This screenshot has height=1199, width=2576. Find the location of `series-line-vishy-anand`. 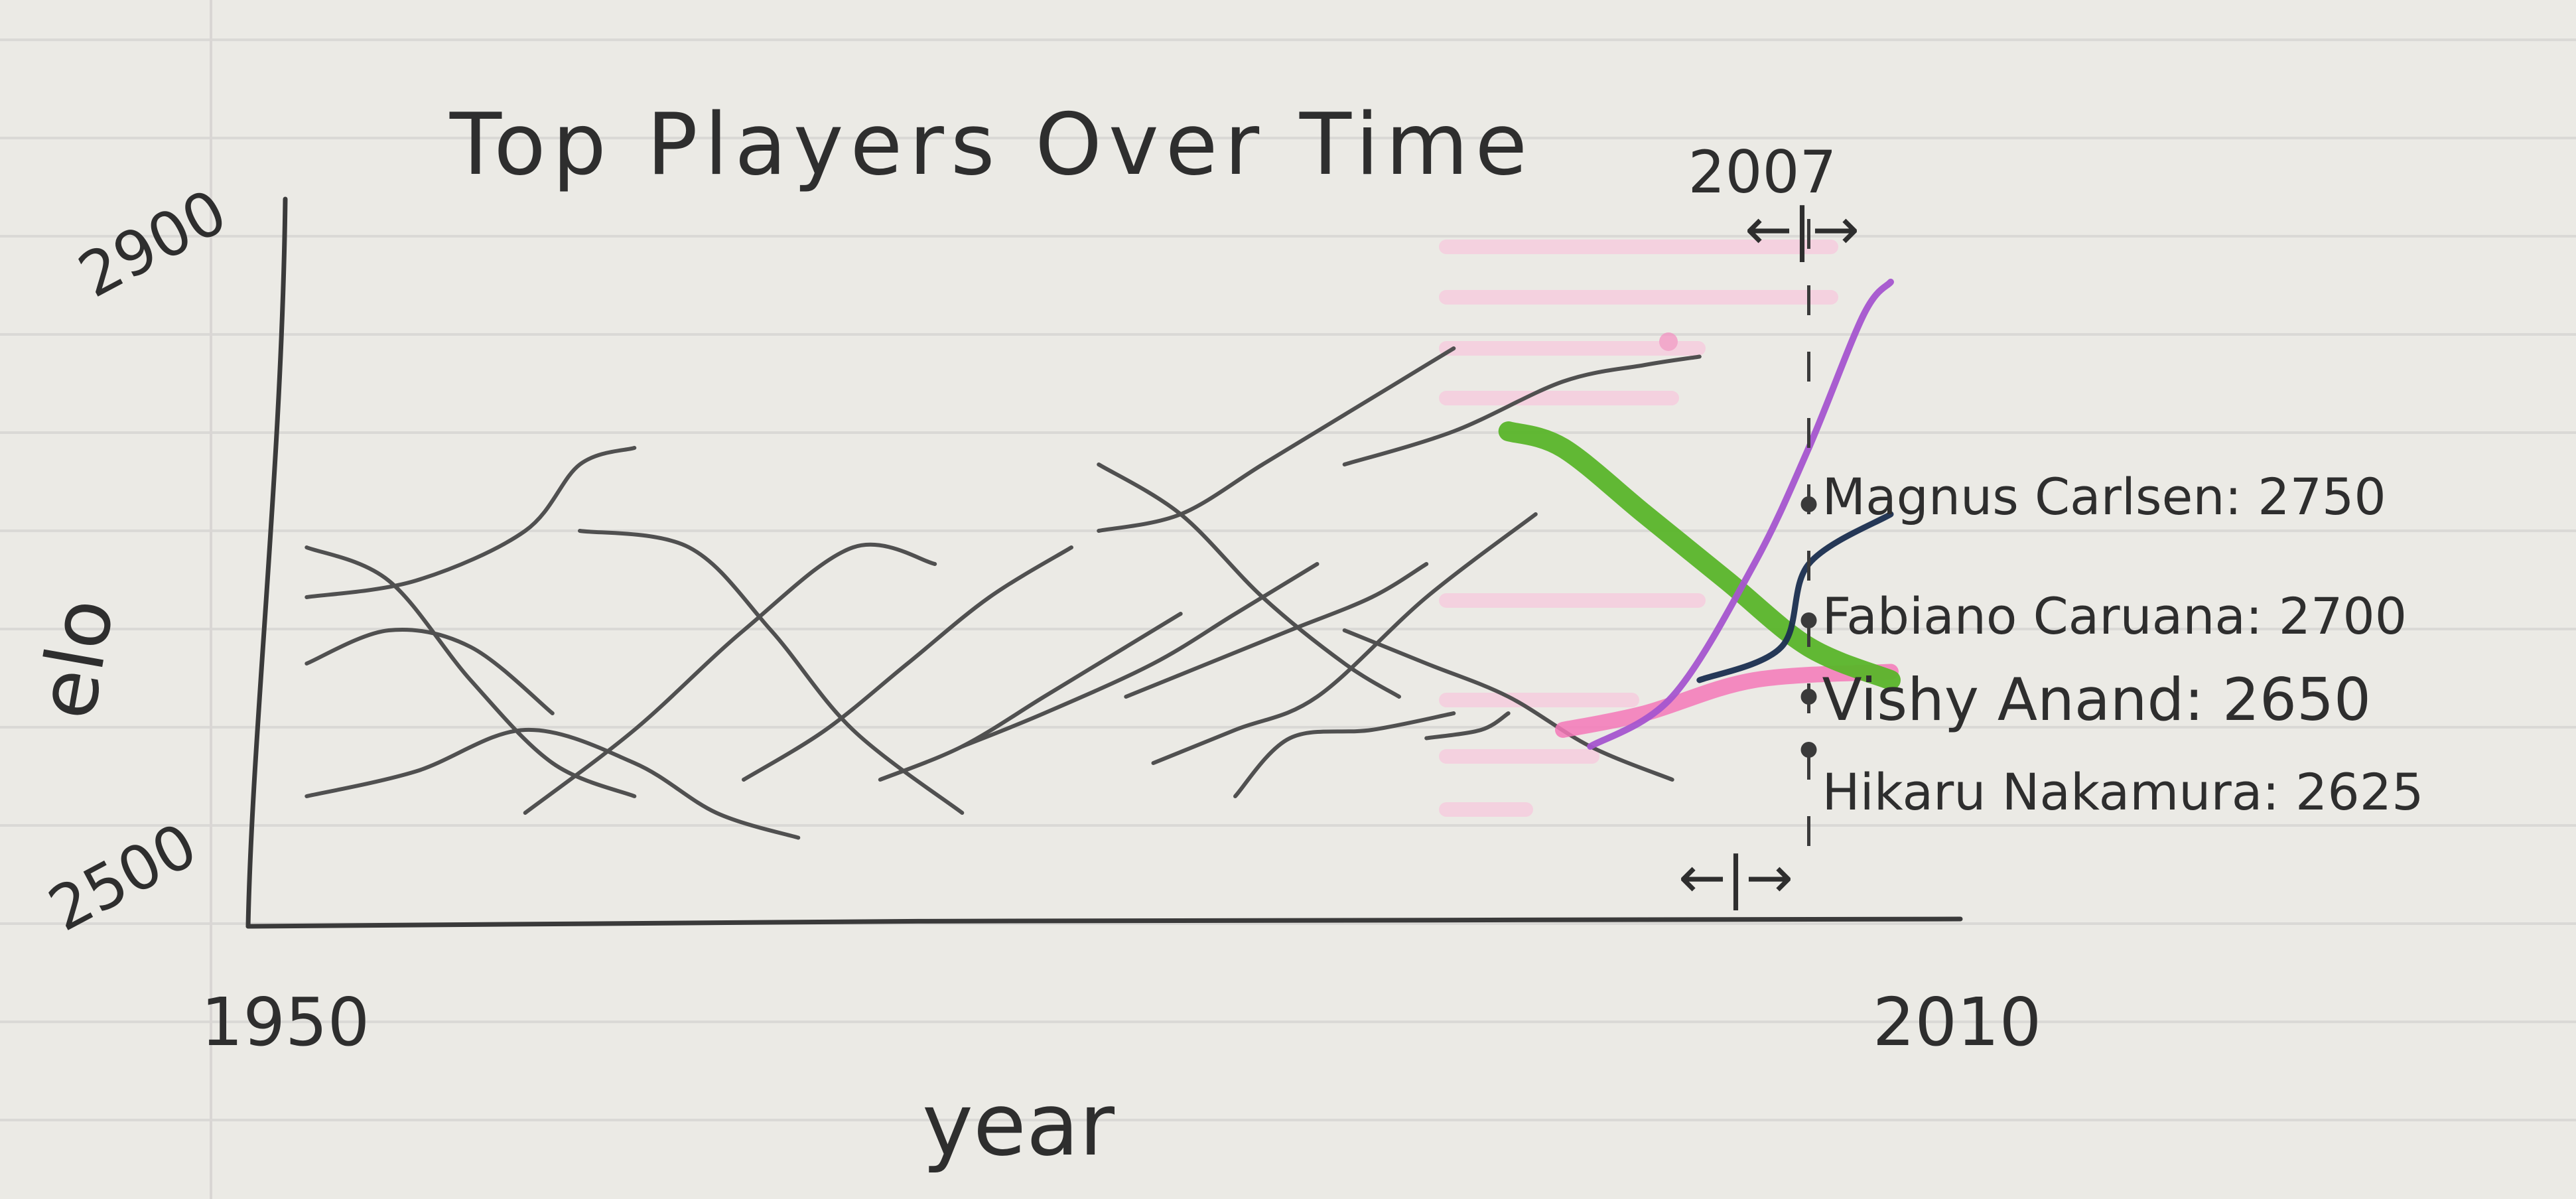

series-line-vishy-anand is located at coordinates (1699, 555).